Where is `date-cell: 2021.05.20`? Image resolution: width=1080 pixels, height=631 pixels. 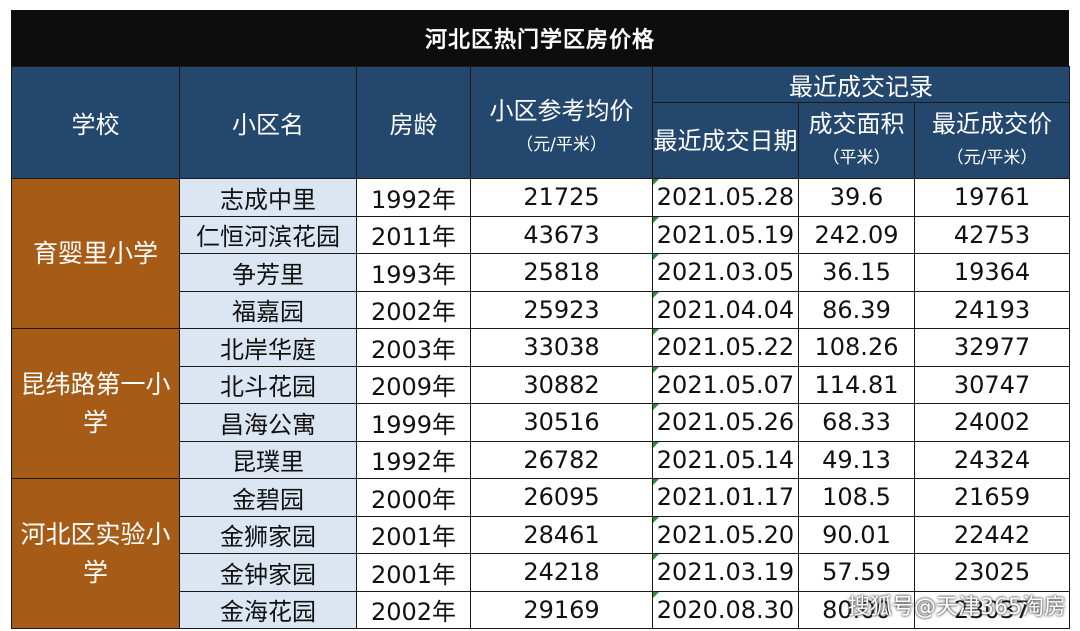
date-cell: 2021.05.20 is located at coordinates (725, 534).